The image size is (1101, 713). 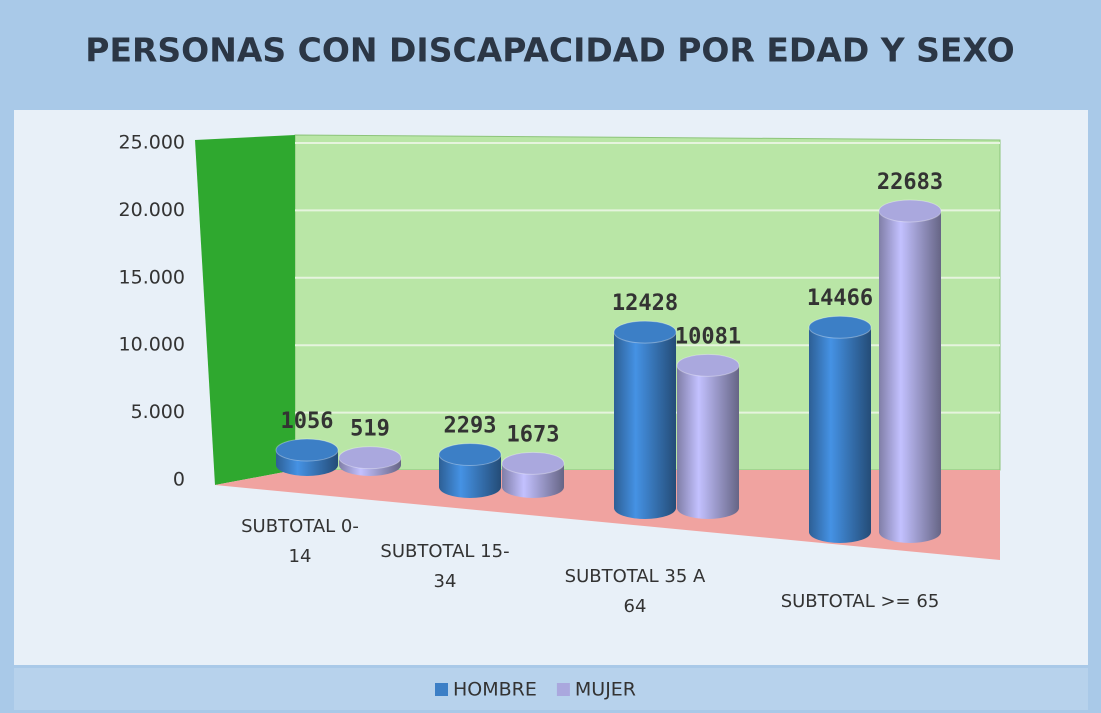 I want to click on y-tick-label: 0, so click(x=179, y=480).